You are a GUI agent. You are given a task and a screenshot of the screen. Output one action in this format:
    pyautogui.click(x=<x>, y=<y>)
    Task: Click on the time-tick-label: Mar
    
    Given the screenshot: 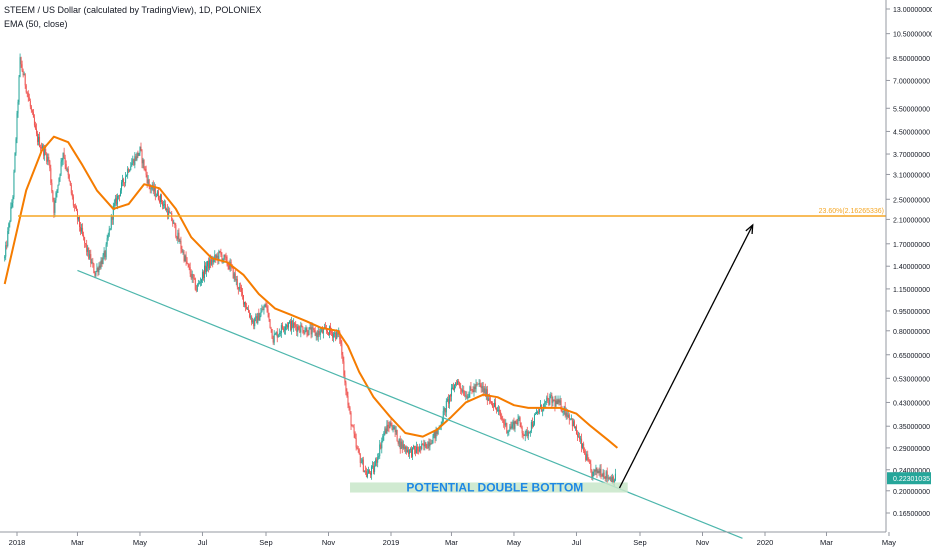 What is the action you would take?
    pyautogui.click(x=77, y=542)
    